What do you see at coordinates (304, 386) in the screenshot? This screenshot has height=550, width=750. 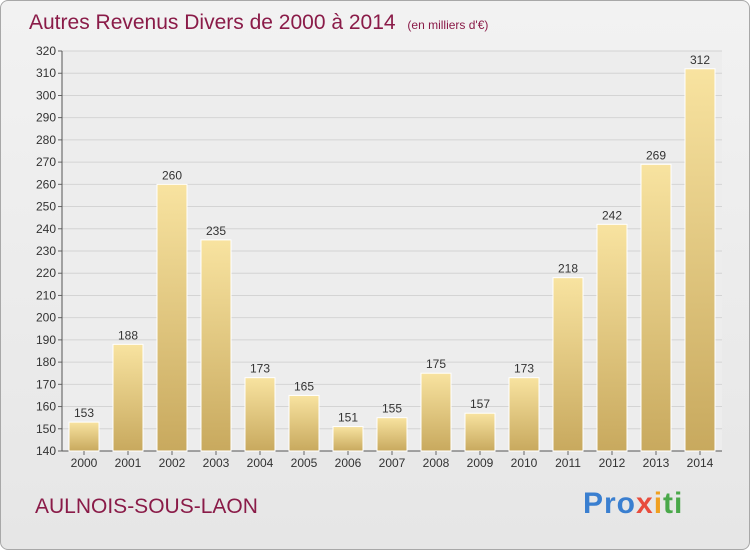 I see `data-label-2005: 165` at bounding box center [304, 386].